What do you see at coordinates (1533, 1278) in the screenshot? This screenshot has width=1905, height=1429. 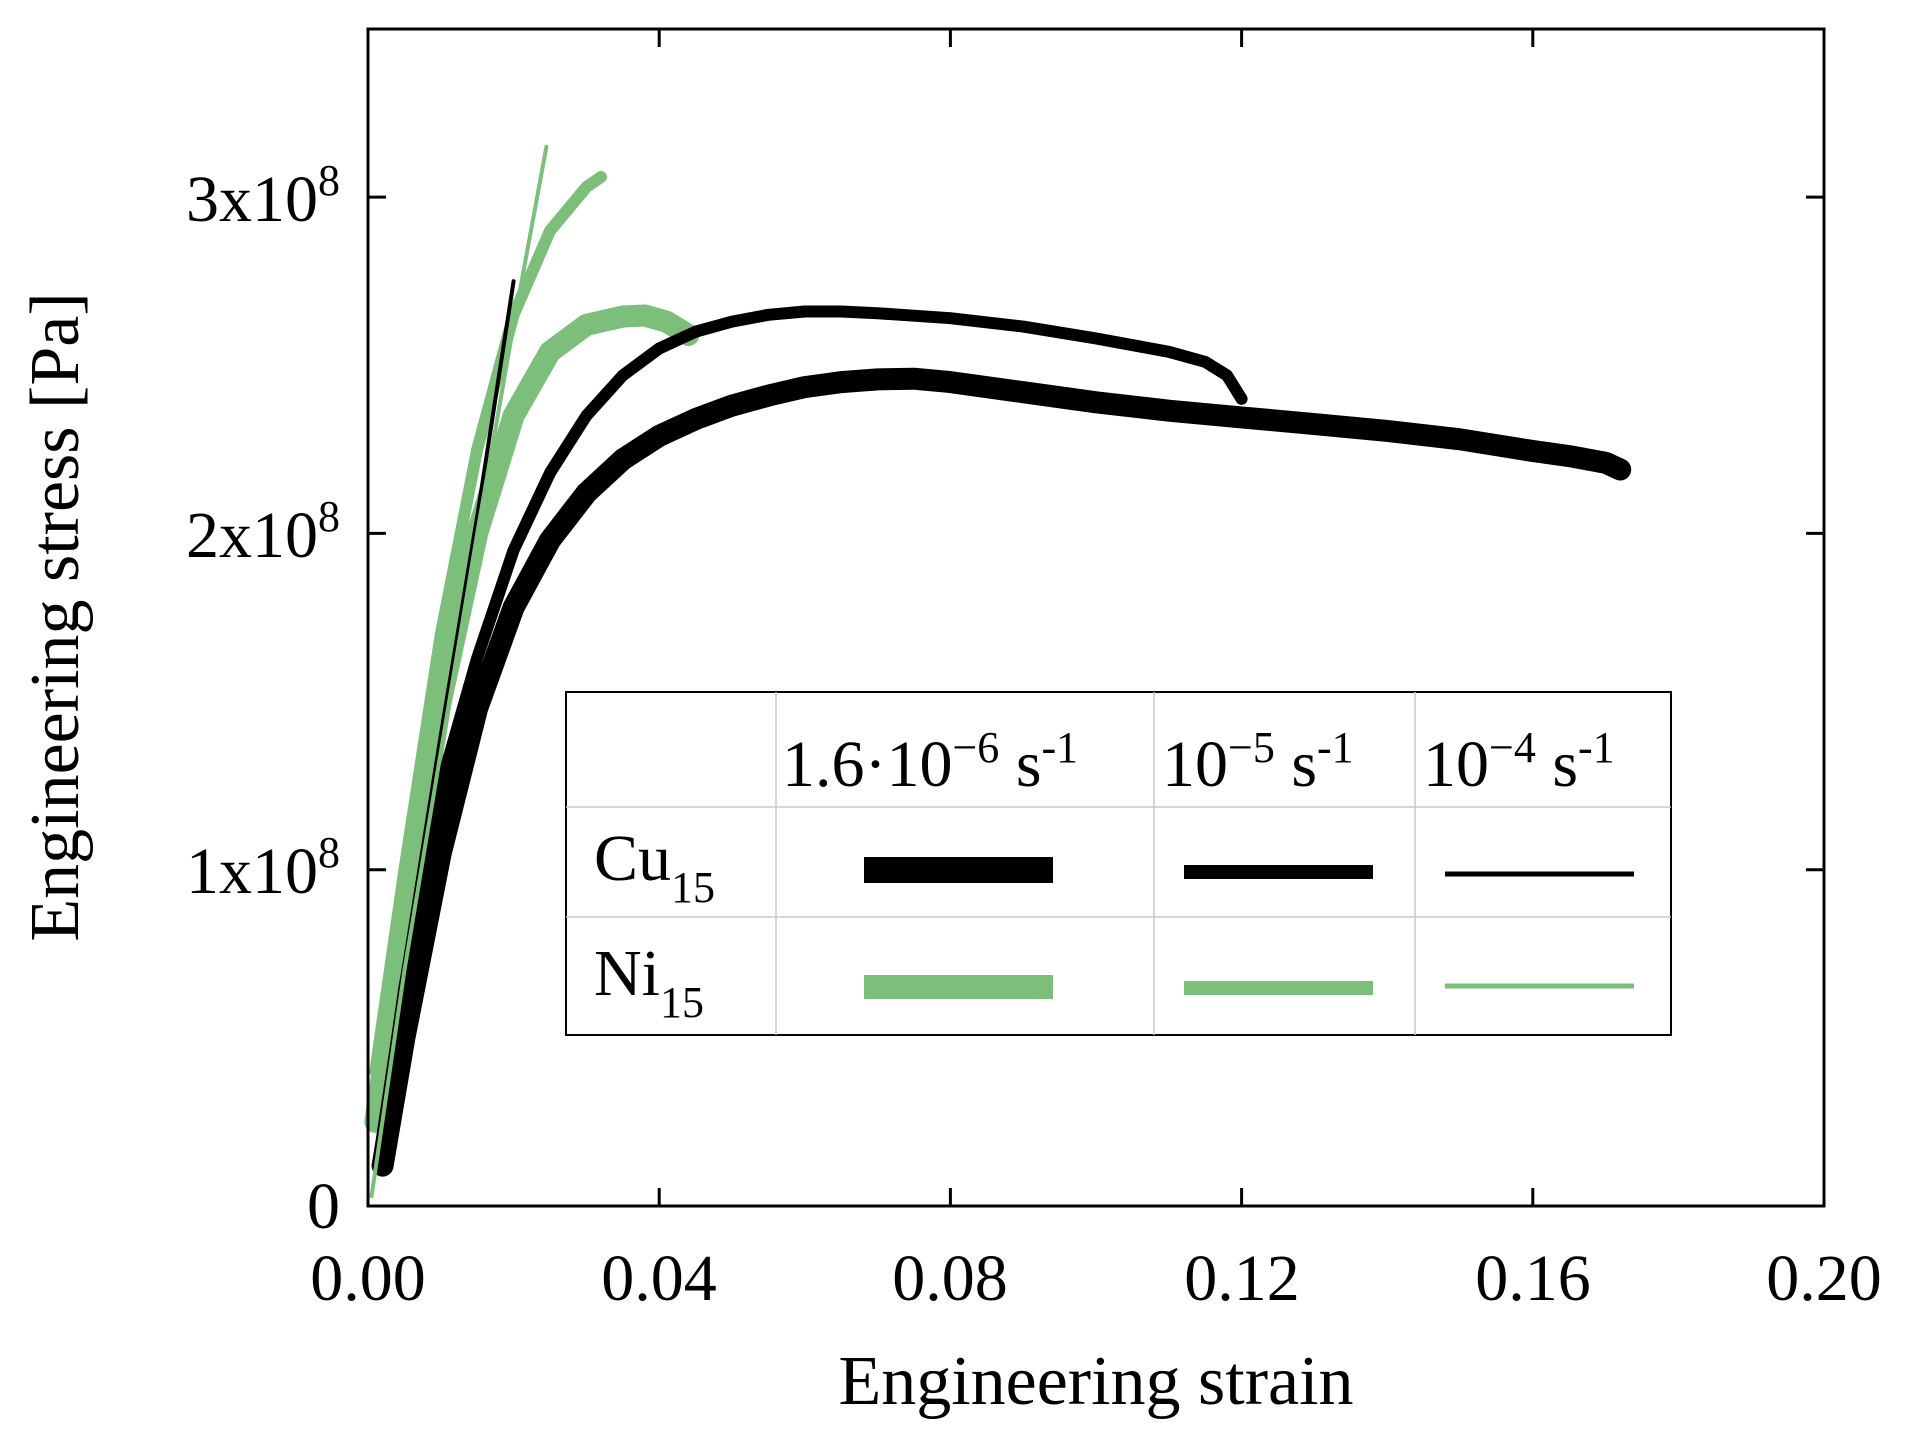 I see `x-tick-label: 0.16` at bounding box center [1533, 1278].